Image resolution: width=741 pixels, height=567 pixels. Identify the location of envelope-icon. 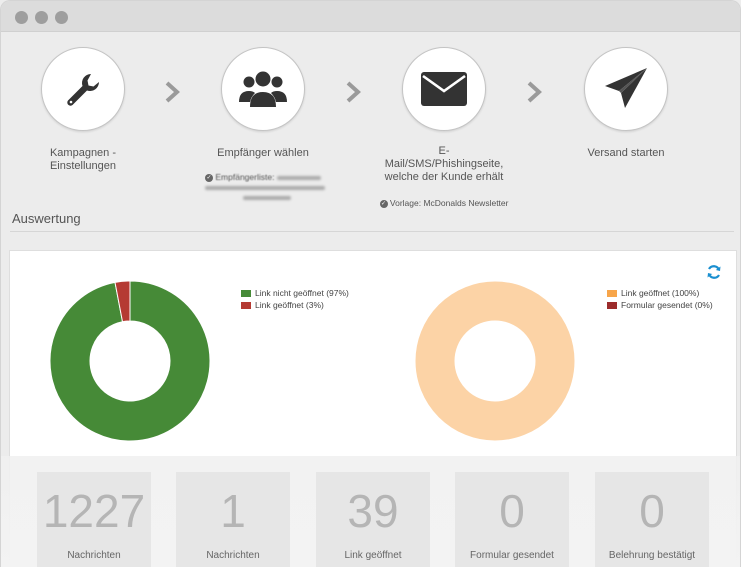
(444, 89).